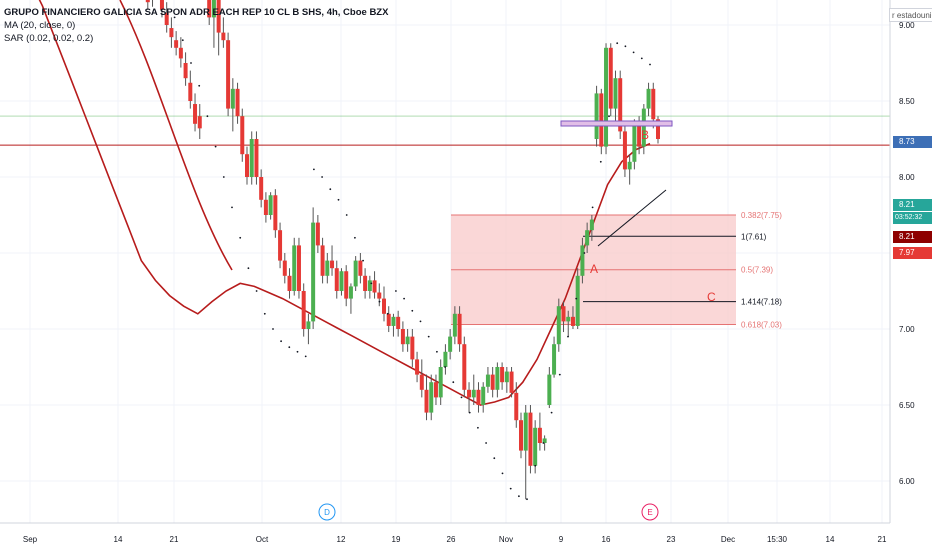 The height and width of the screenshot is (550, 932). I want to click on price-tag-green: 8.21, so click(912, 205).